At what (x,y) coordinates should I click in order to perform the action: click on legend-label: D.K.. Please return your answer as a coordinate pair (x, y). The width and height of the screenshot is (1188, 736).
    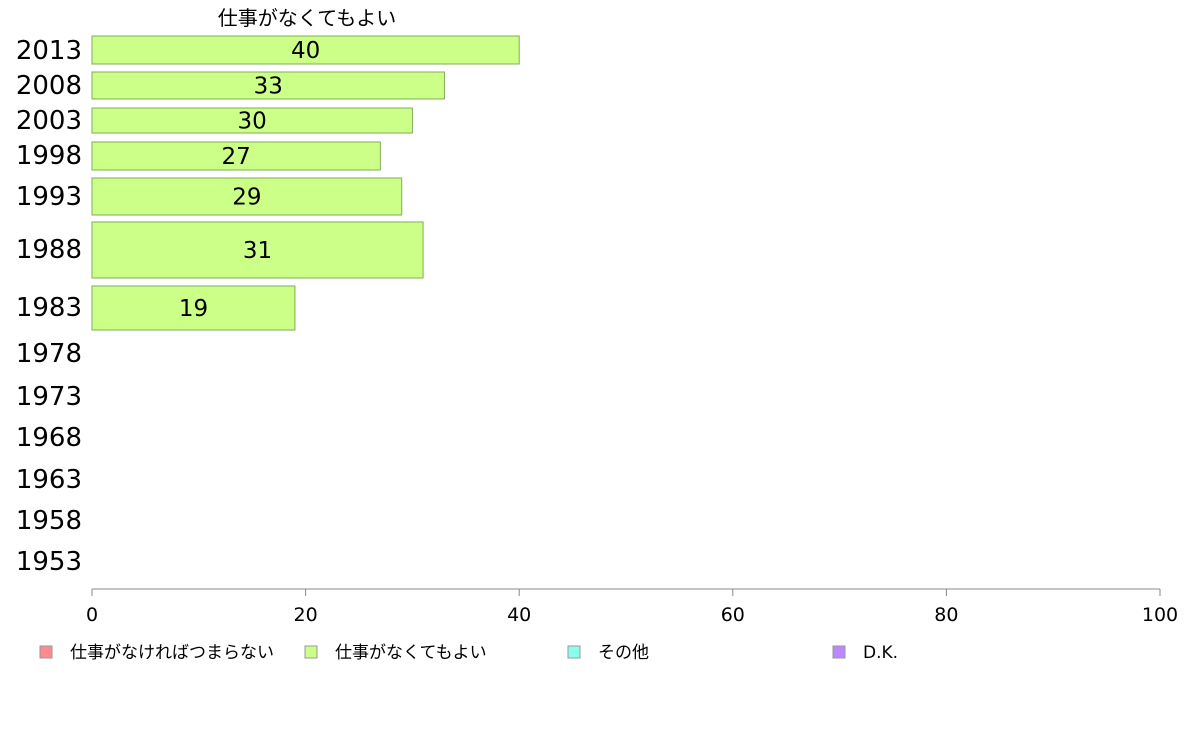
    Looking at the image, I should click on (880, 653).